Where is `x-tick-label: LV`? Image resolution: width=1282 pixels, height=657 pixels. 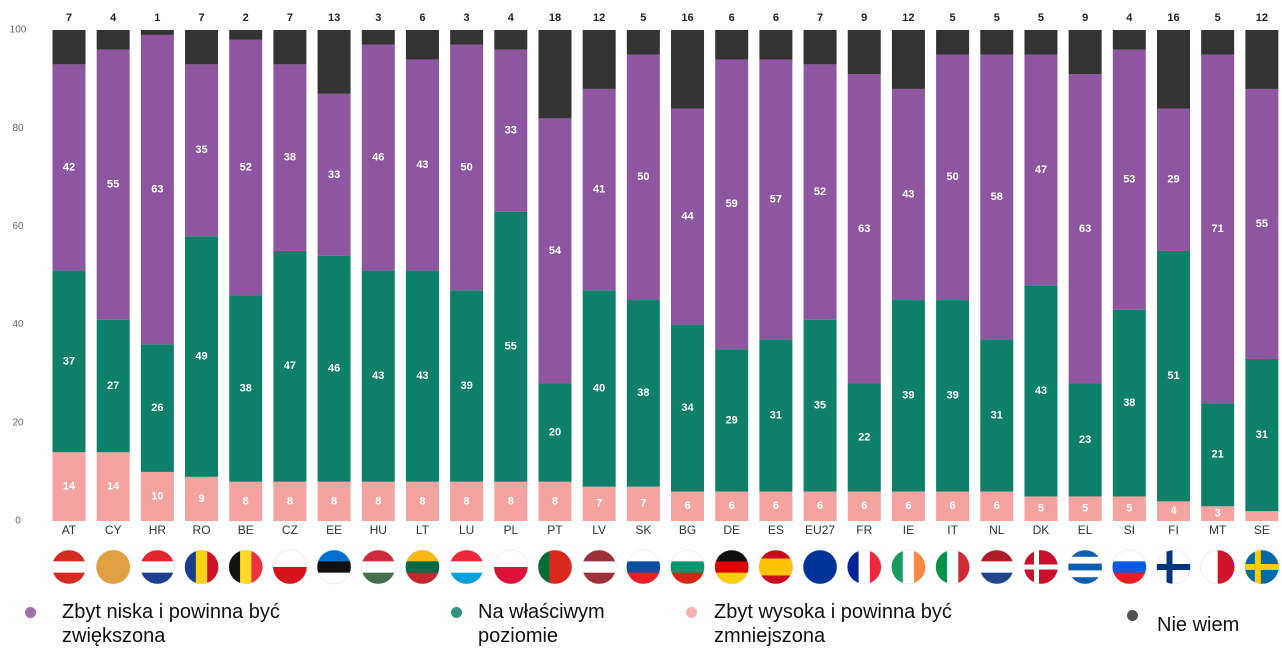 x-tick-label: LV is located at coordinates (599, 530).